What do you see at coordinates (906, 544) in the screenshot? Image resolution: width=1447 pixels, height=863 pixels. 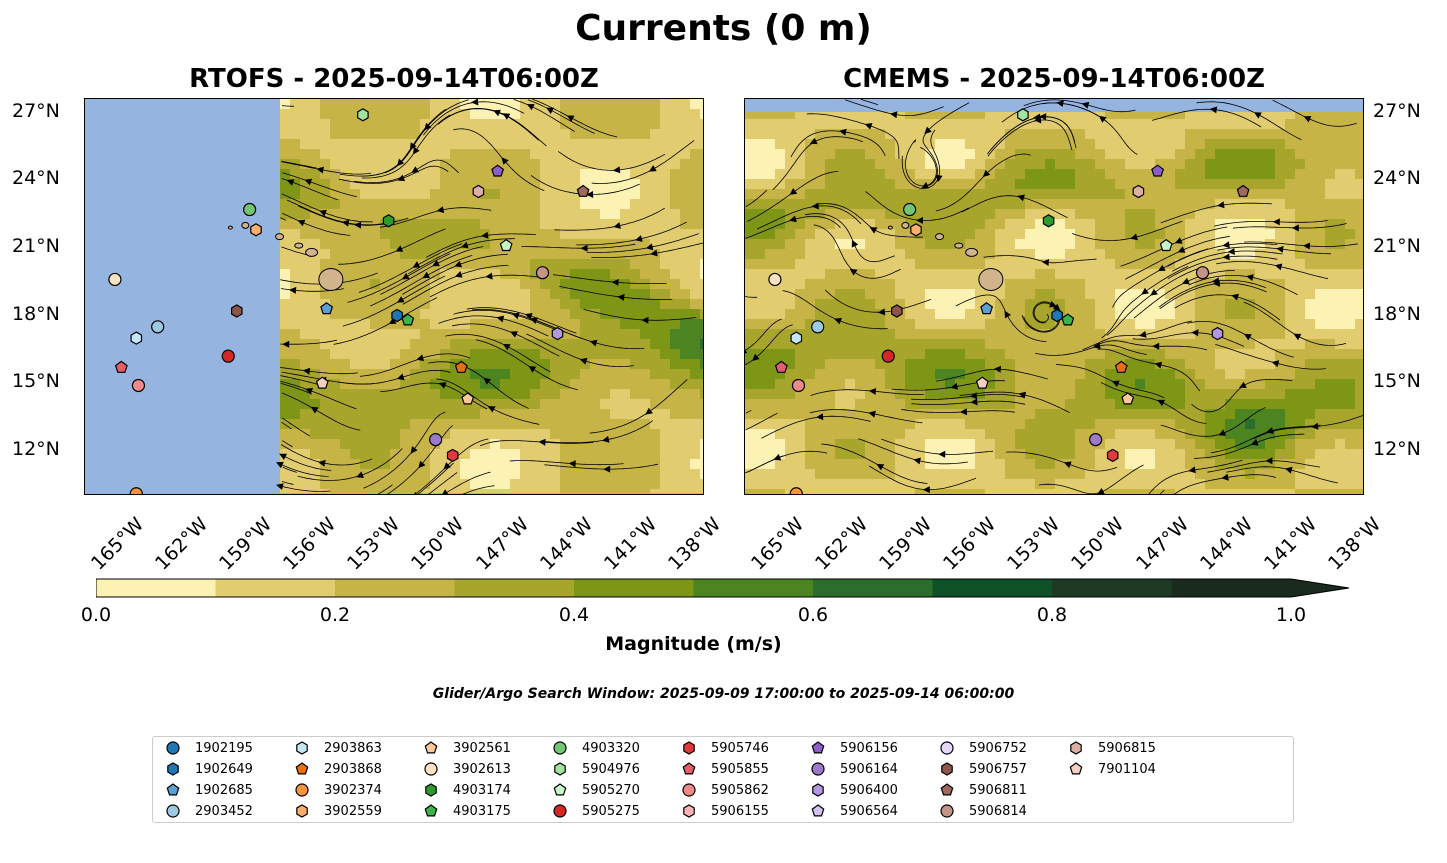 I see `lon-tick-label: 159°W` at bounding box center [906, 544].